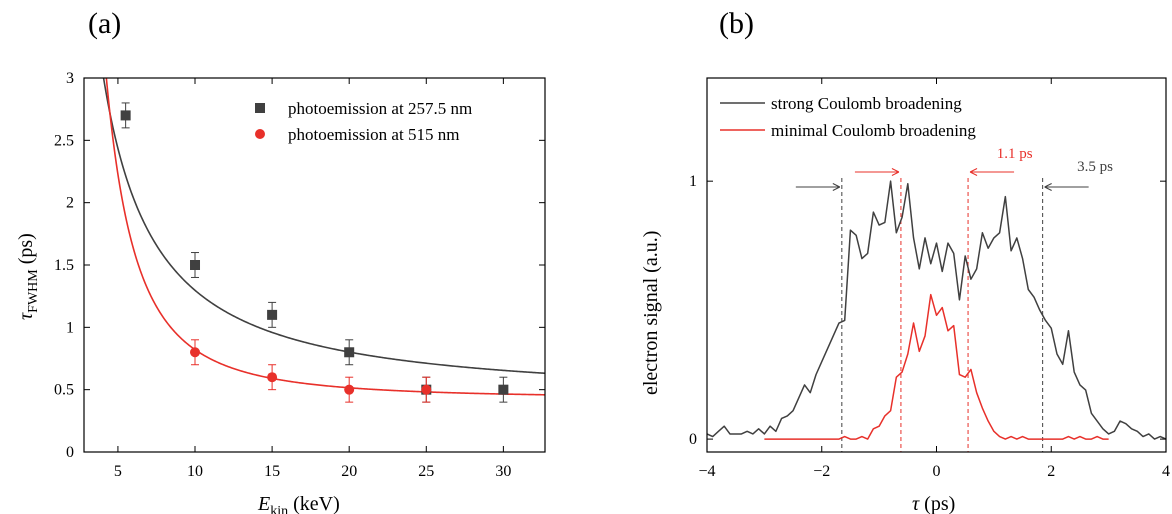 The height and width of the screenshot is (514, 1172). I want to click on panel-a-ylabel-sub: FWHM, so click(33, 291).